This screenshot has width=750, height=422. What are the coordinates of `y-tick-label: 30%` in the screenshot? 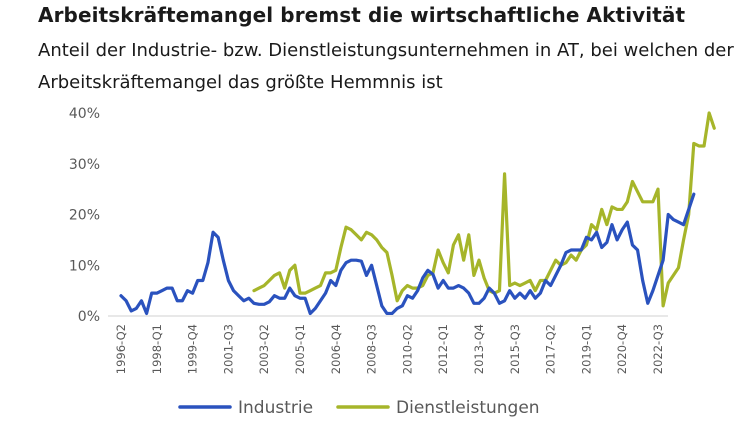 It's located at (84, 165).